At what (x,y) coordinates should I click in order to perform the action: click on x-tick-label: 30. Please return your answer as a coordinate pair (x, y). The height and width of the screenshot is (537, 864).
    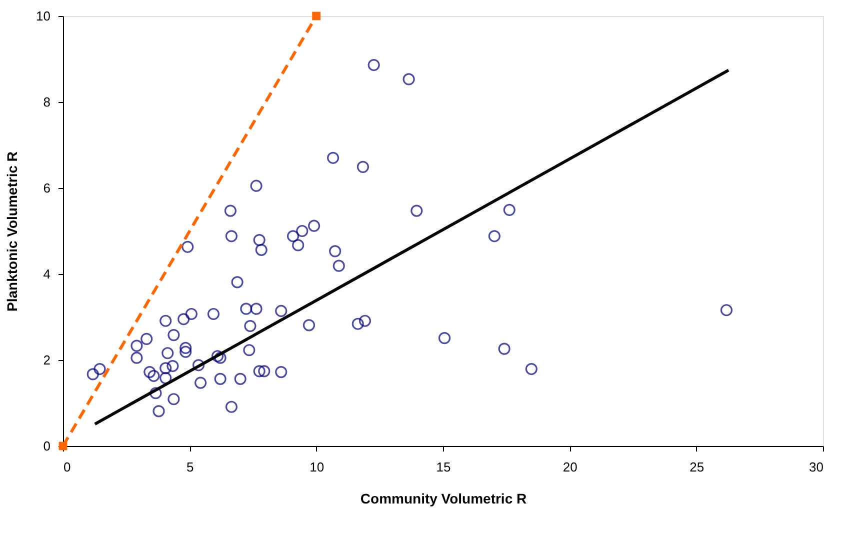
    Looking at the image, I should click on (816, 467).